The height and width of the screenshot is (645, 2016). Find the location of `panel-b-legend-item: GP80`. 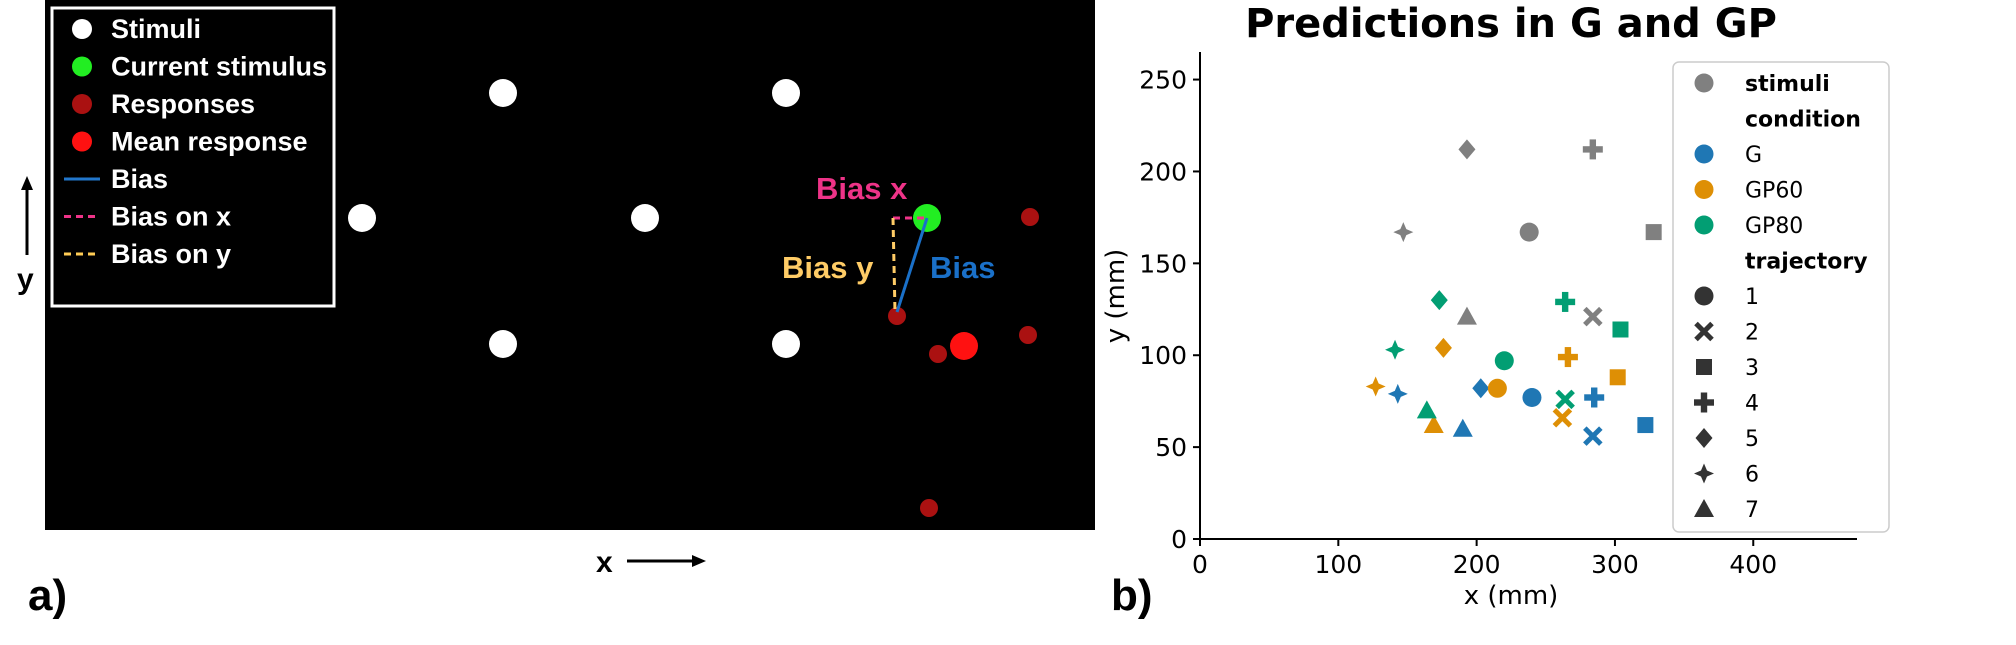

panel-b-legend-item: GP80 is located at coordinates (1748, 226).